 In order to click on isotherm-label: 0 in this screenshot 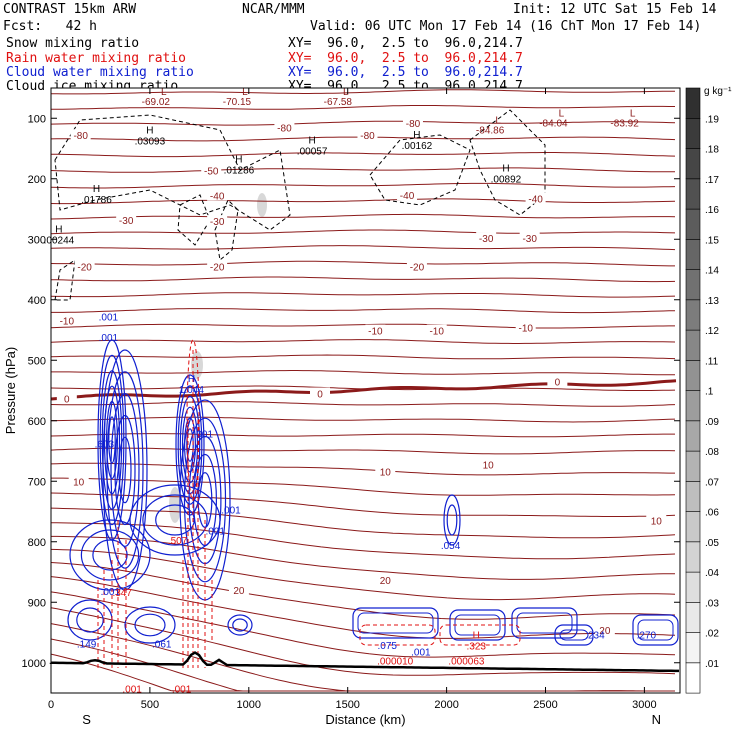, I will do `click(67, 399)`.